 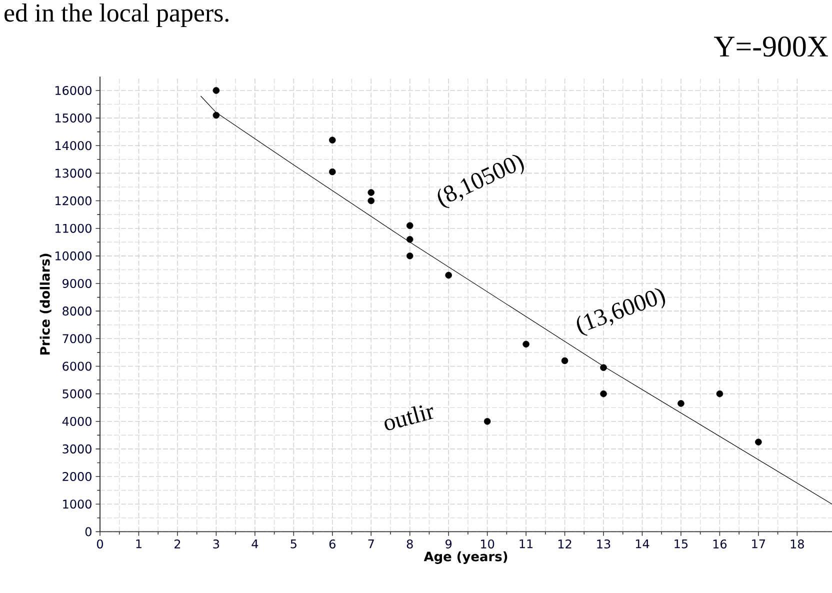 I want to click on x-tick-label: 8, so click(x=409, y=543).